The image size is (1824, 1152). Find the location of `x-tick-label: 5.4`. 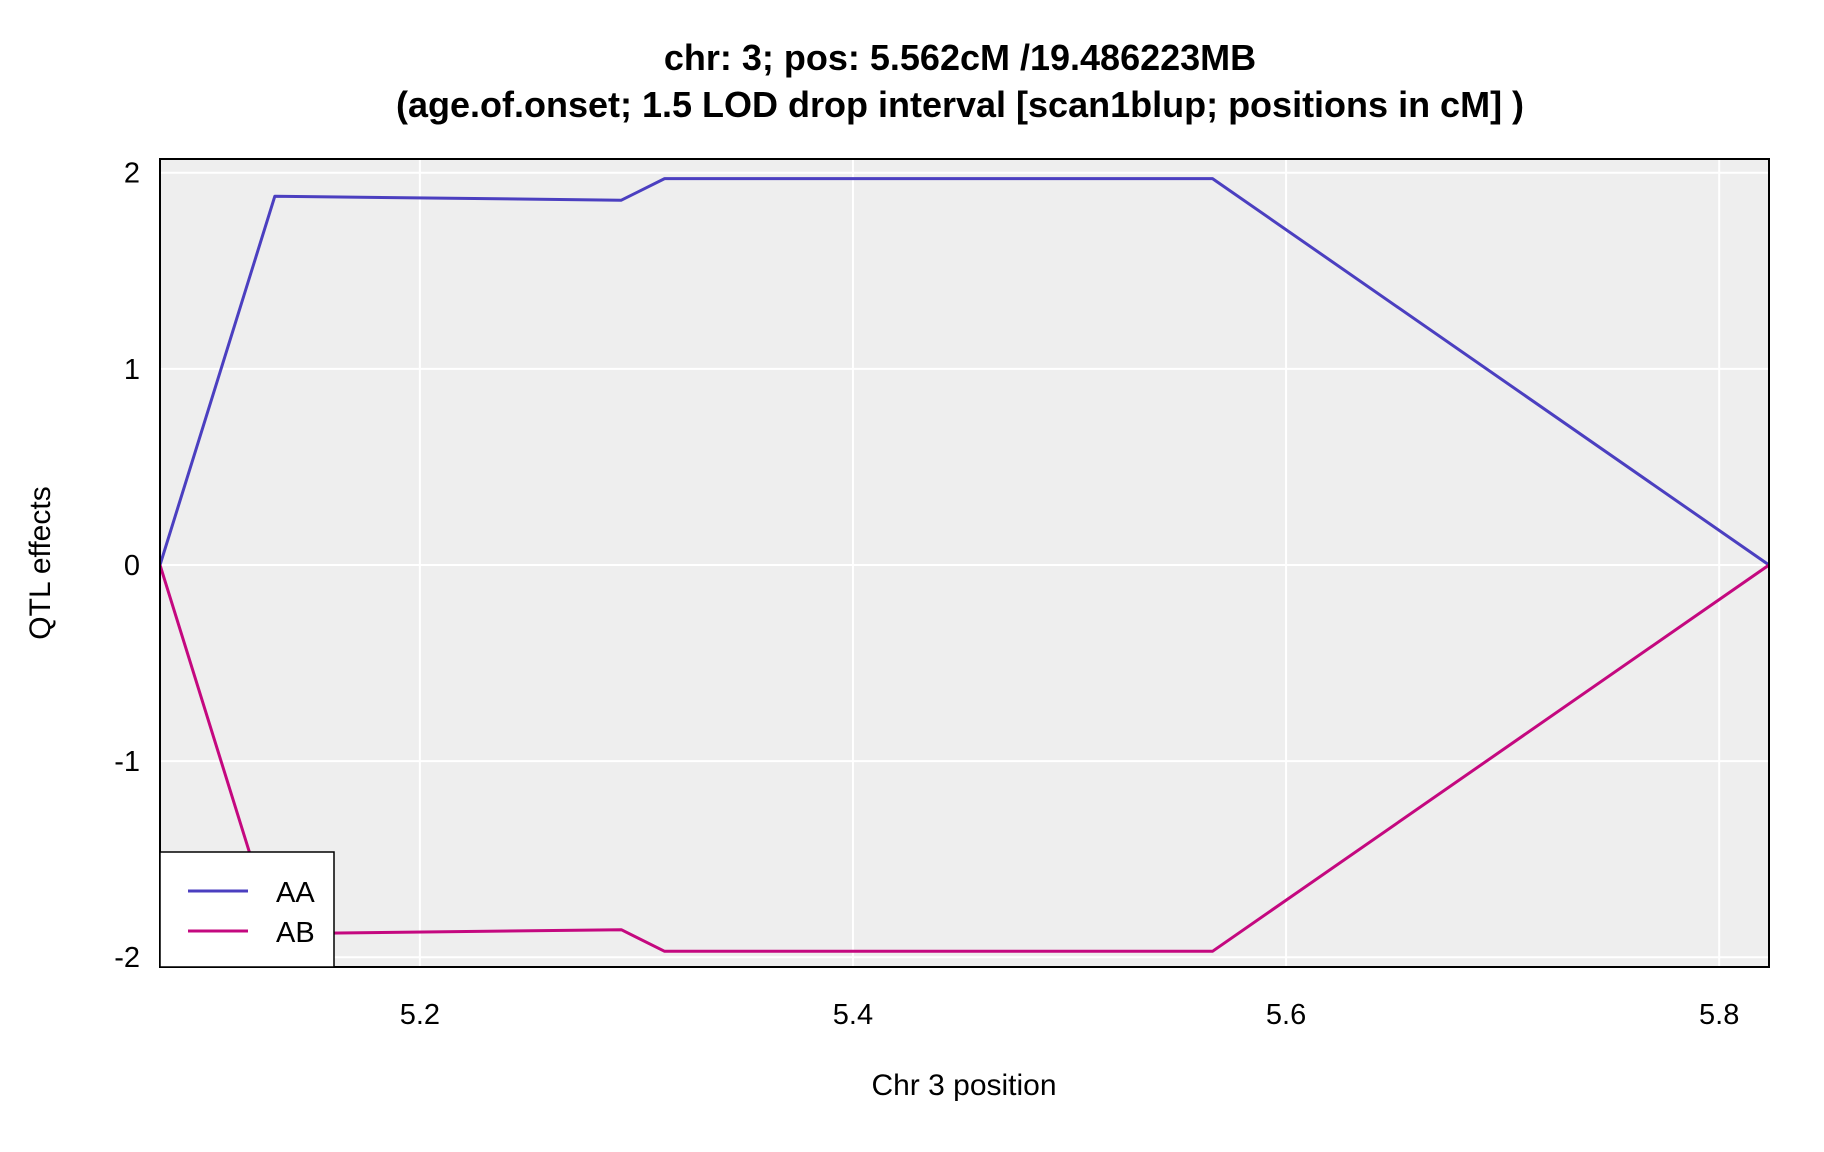

x-tick-label: 5.4 is located at coordinates (853, 1015).